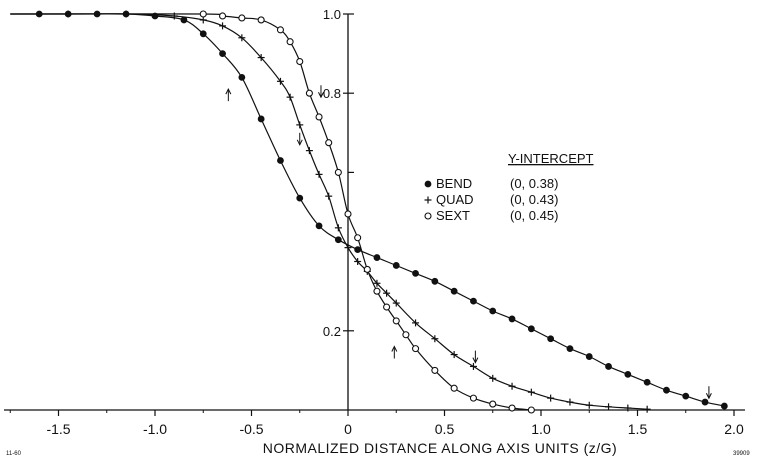 The width and height of the screenshot is (757, 458). What do you see at coordinates (348, 429) in the screenshot?
I see `x-tick-label: 0` at bounding box center [348, 429].